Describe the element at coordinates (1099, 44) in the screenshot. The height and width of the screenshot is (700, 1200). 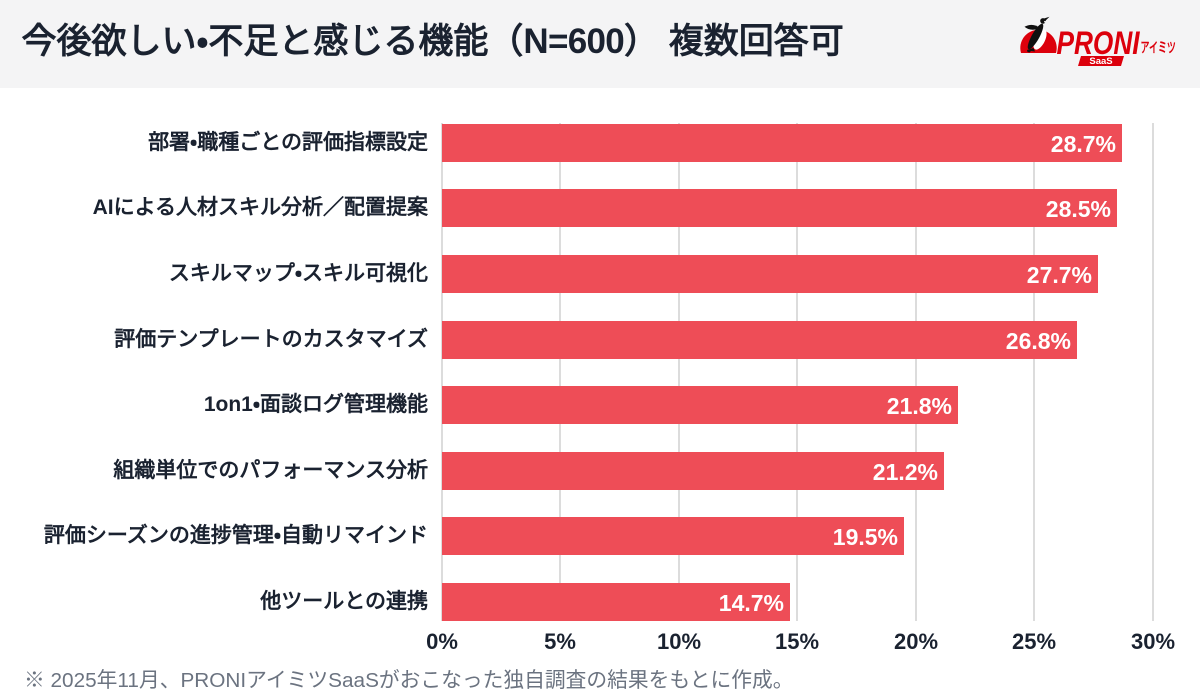
I see `svg-text: PRONI` at that location.